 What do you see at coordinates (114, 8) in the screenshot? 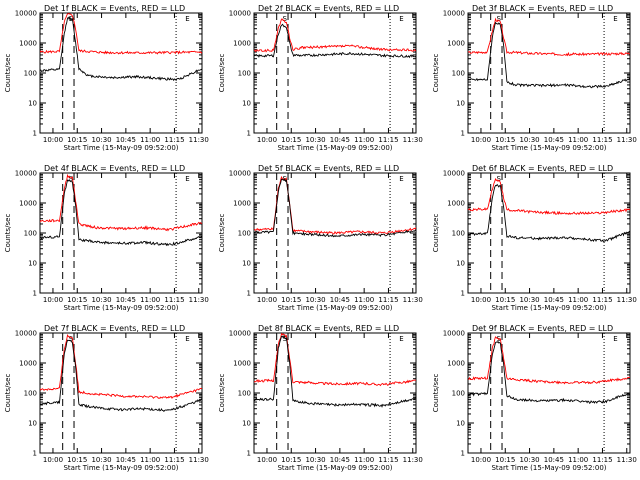
I see `panel-title: Det 1f BLACK = Events, RED = LLD` at bounding box center [114, 8].